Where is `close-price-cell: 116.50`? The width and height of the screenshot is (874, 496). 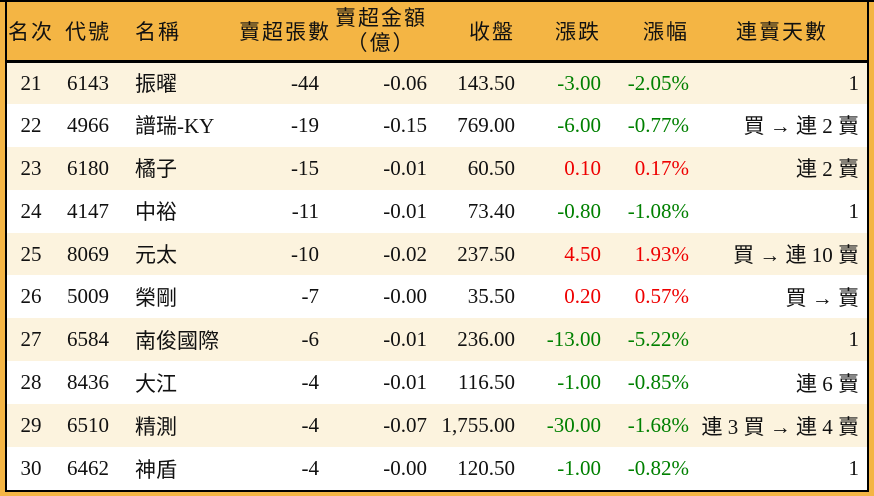
close-price-cell: 116.50 is located at coordinates (486, 382).